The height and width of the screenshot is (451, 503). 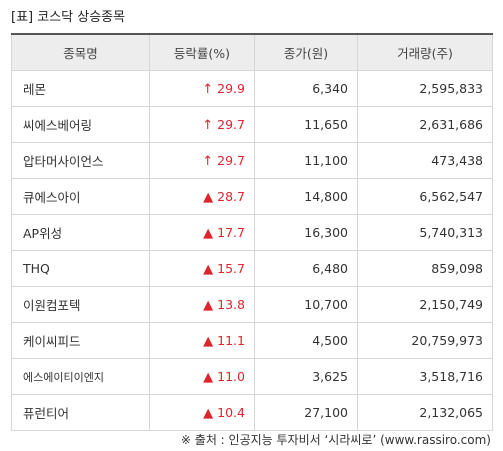 I want to click on table-row: 에스에이티이엔지 ▲ 11.0 3,625 3,518,716, so click(x=252, y=376).